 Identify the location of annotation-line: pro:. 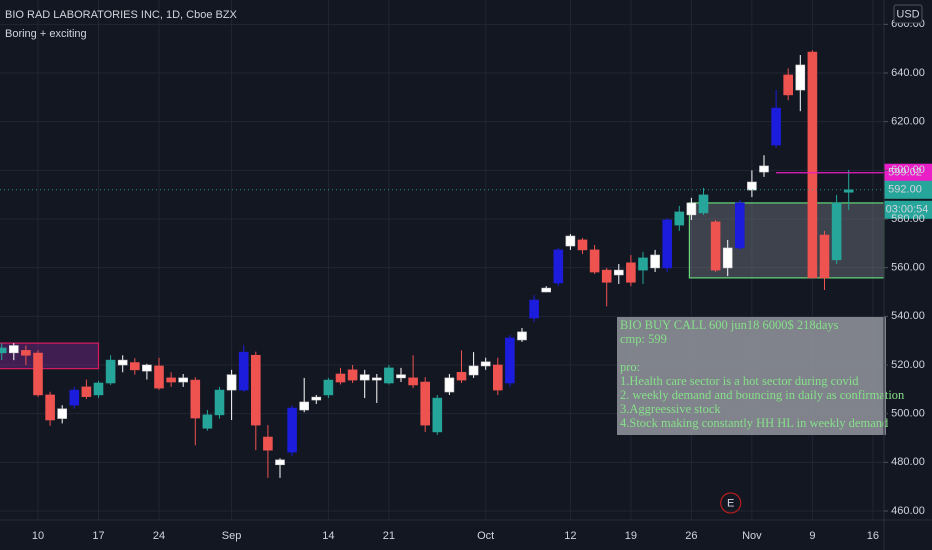
(630, 367).